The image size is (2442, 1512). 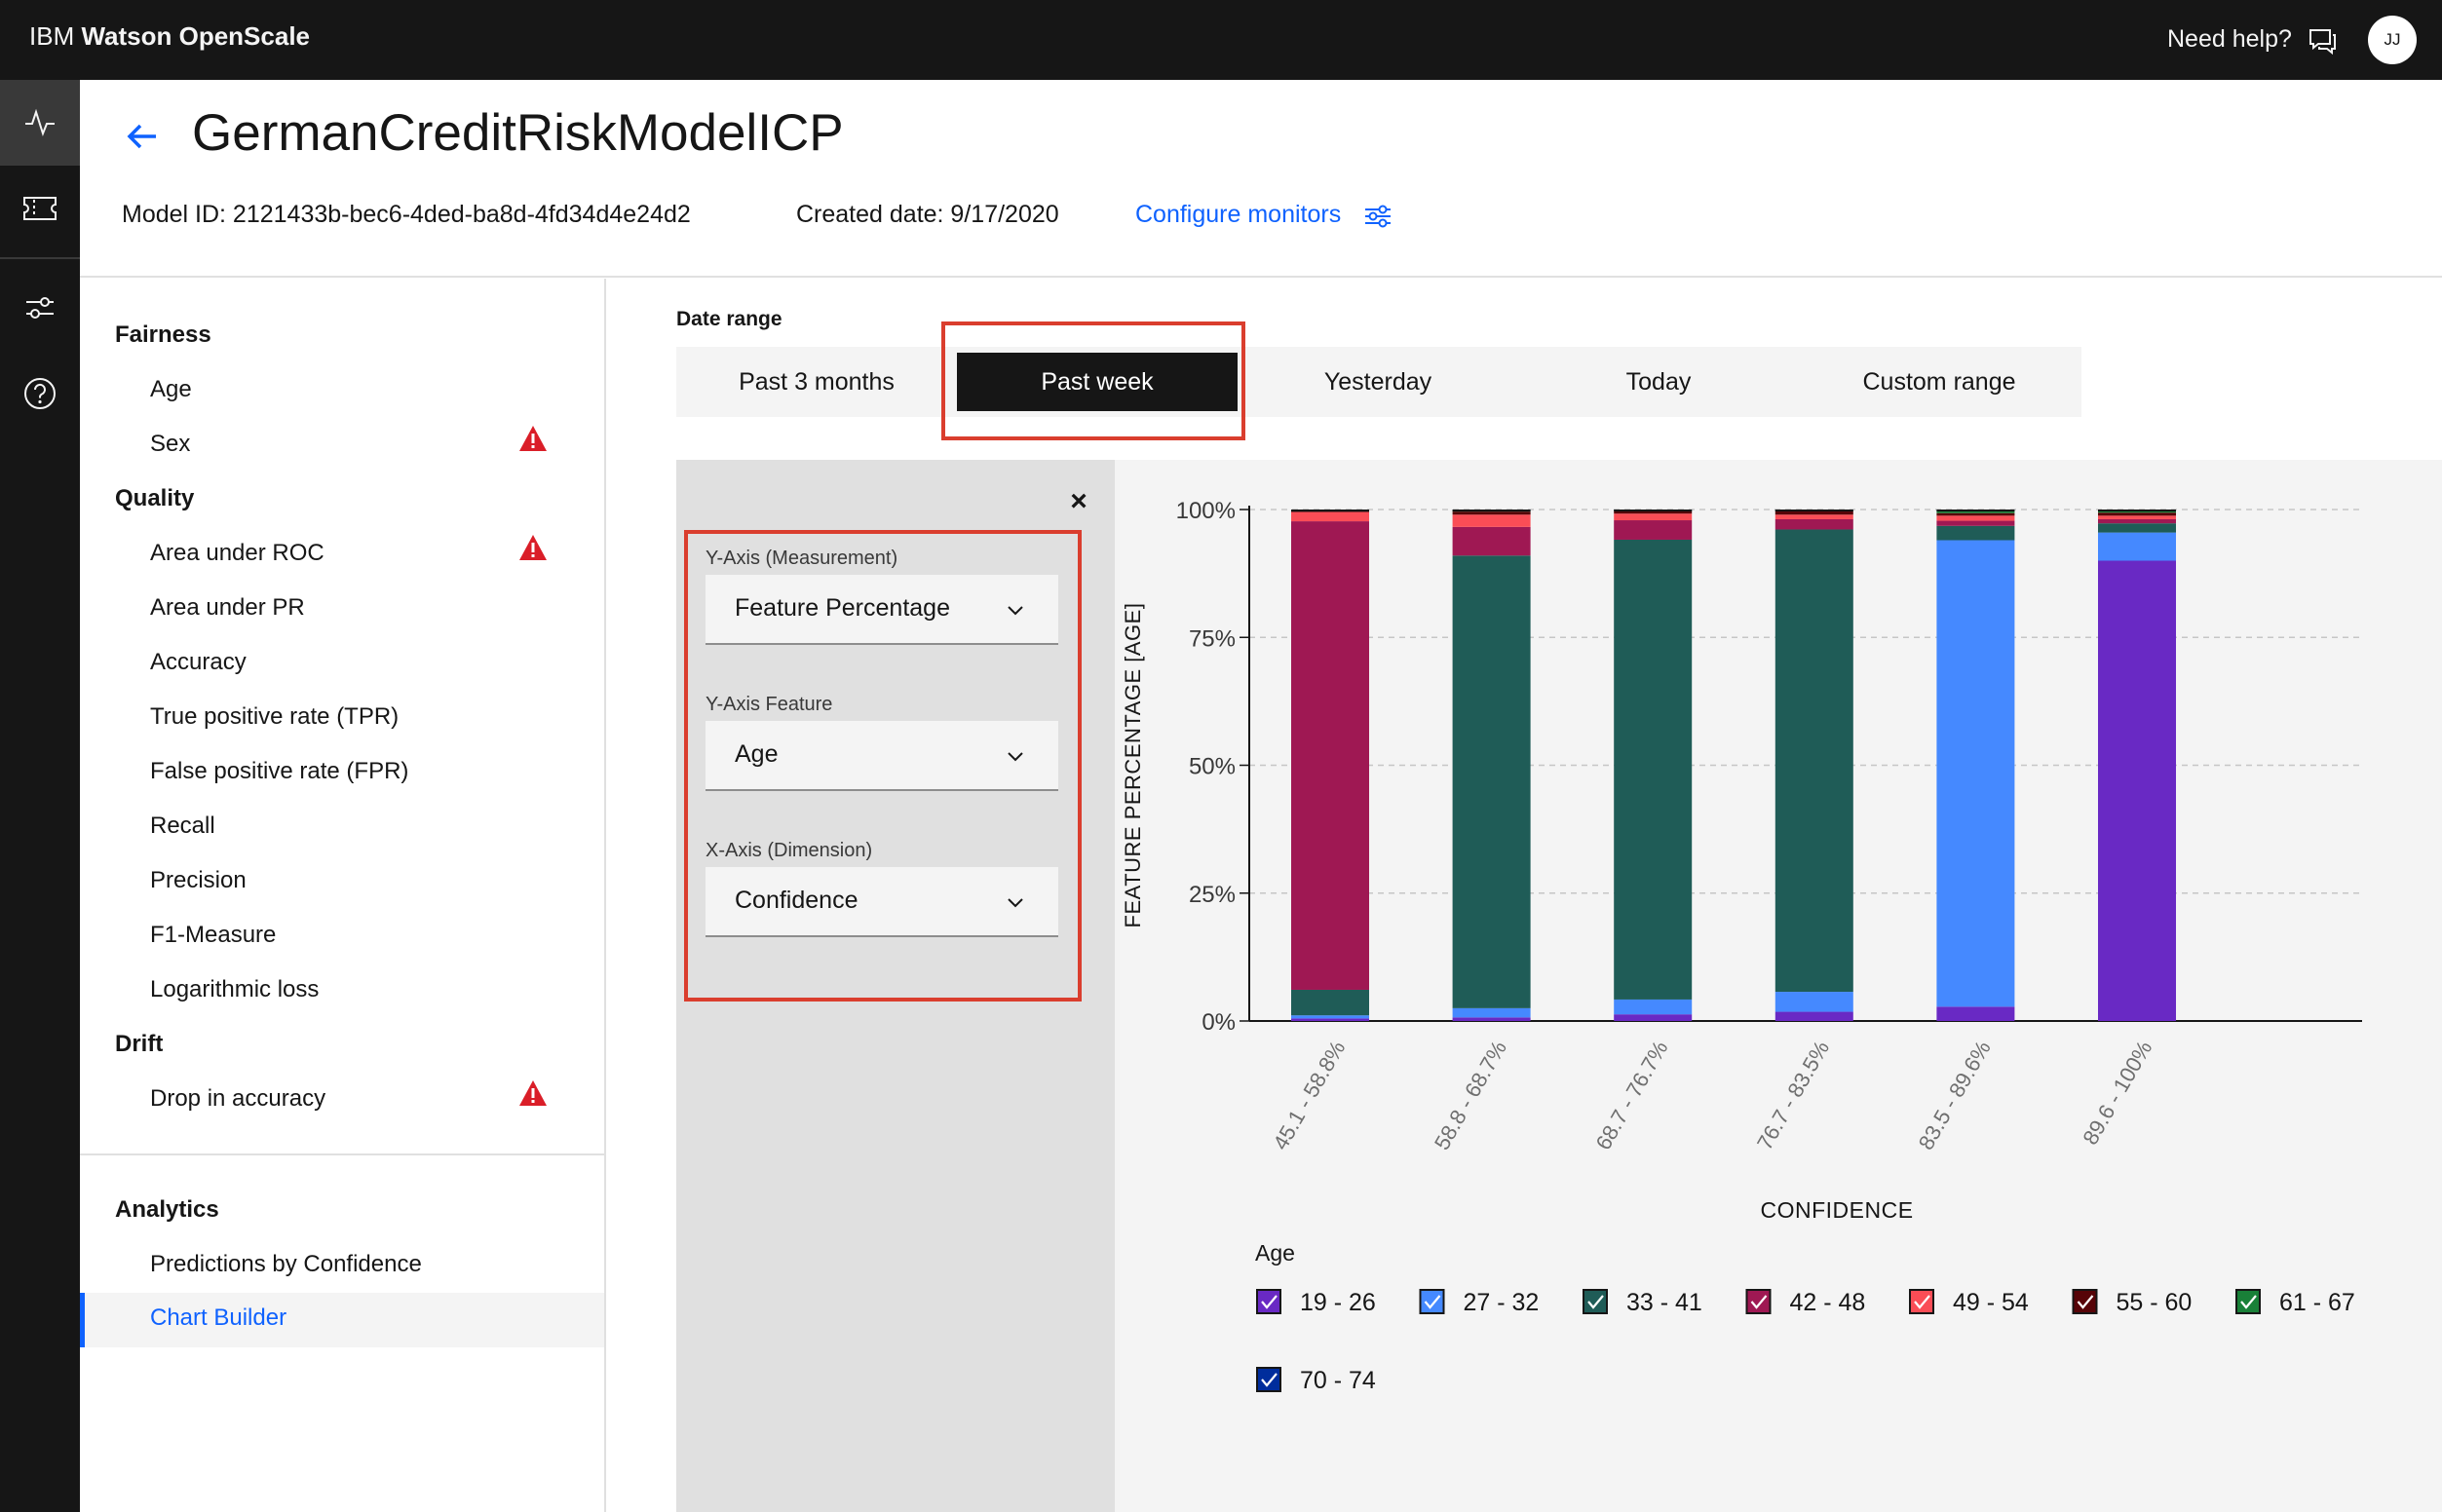 I want to click on y-feature-value: Age, so click(x=757, y=754).